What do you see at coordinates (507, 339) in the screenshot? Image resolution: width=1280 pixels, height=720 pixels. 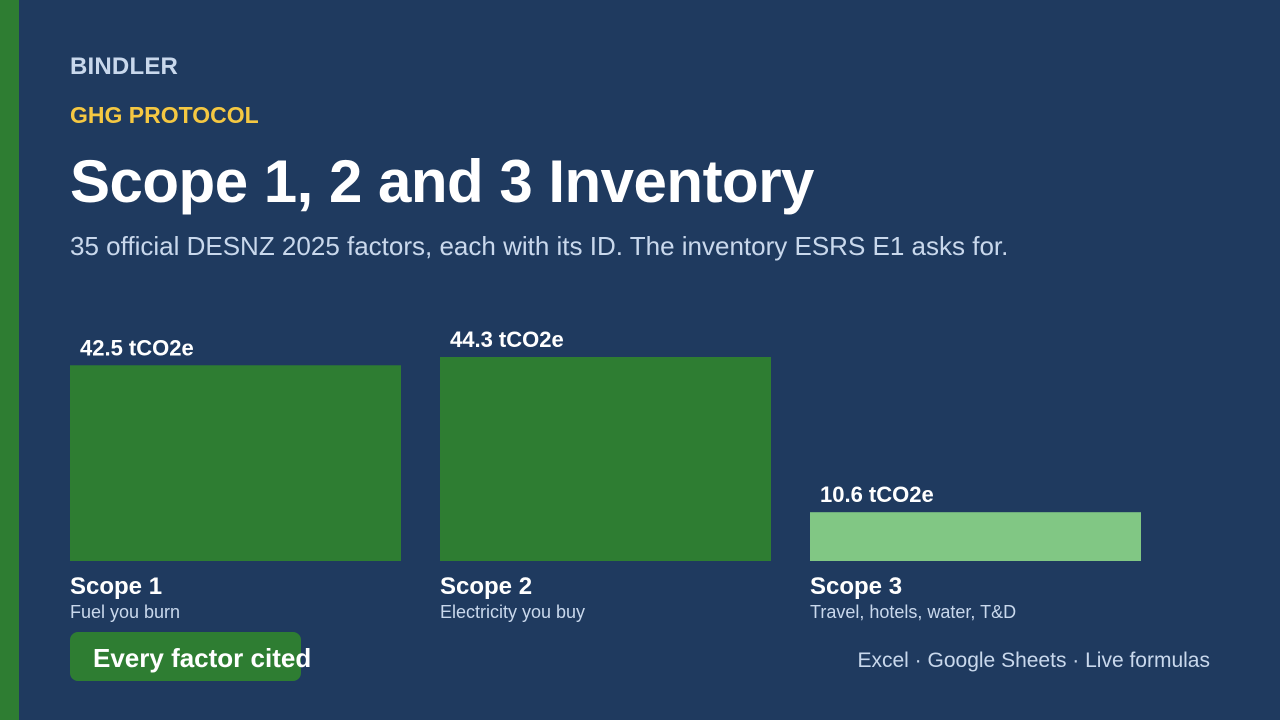 I see `bar-value-label: 44.3 tCO2e` at bounding box center [507, 339].